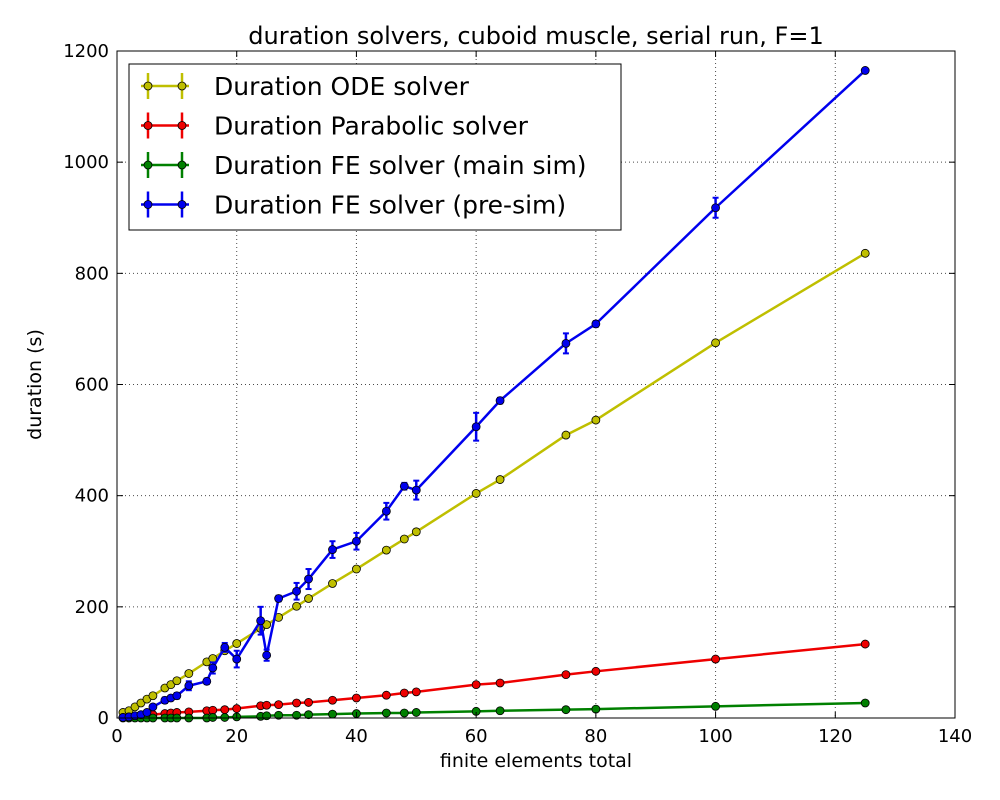  I want to click on x-tick-label: 120, so click(835, 736).